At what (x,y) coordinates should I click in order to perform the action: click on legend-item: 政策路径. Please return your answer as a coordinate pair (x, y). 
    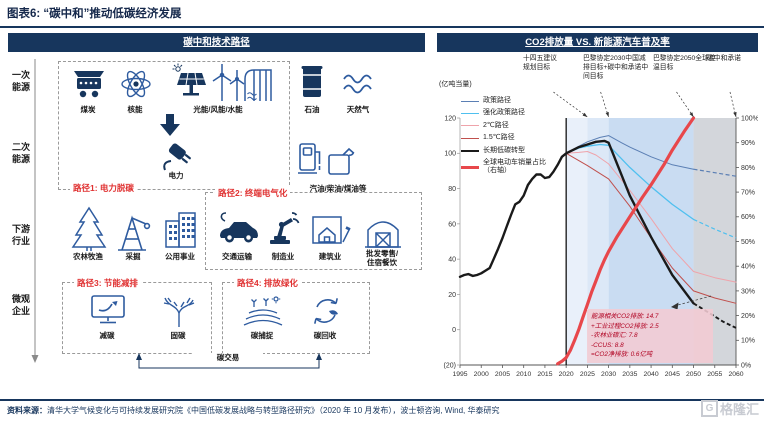
    Looking at the image, I should click on (503, 101).